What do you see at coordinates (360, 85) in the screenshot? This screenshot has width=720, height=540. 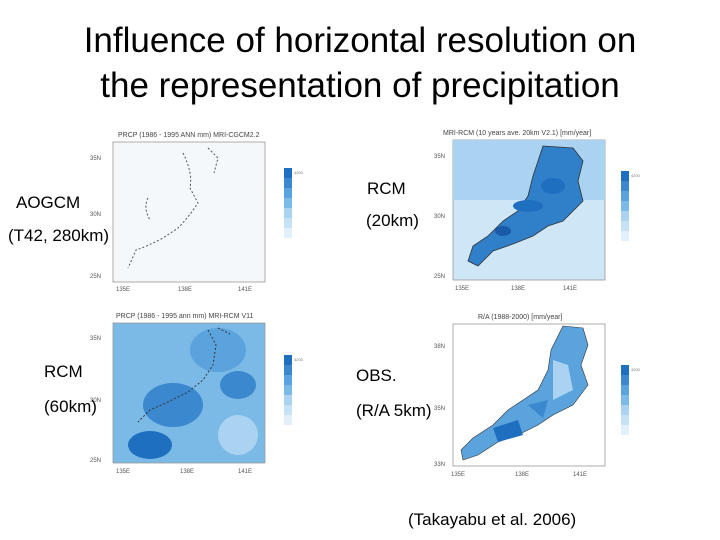 I see `title-line-2: the representation of precipitation` at bounding box center [360, 85].